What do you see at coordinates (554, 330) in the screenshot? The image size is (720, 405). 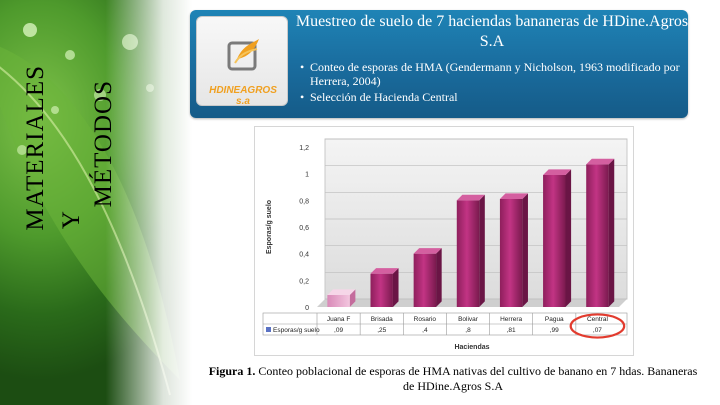 I see `data-label: ,99` at bounding box center [554, 330].